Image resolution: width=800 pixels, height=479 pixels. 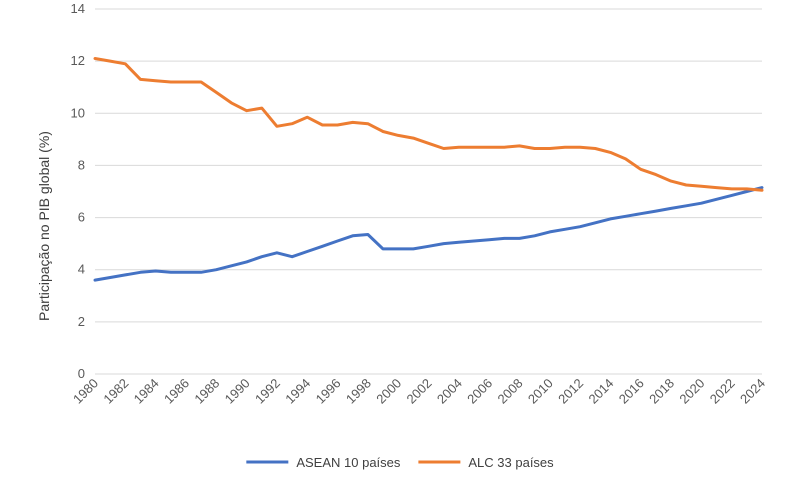 What do you see at coordinates (661, 391) in the screenshot?
I see `x-tick-label: 2018` at bounding box center [661, 391].